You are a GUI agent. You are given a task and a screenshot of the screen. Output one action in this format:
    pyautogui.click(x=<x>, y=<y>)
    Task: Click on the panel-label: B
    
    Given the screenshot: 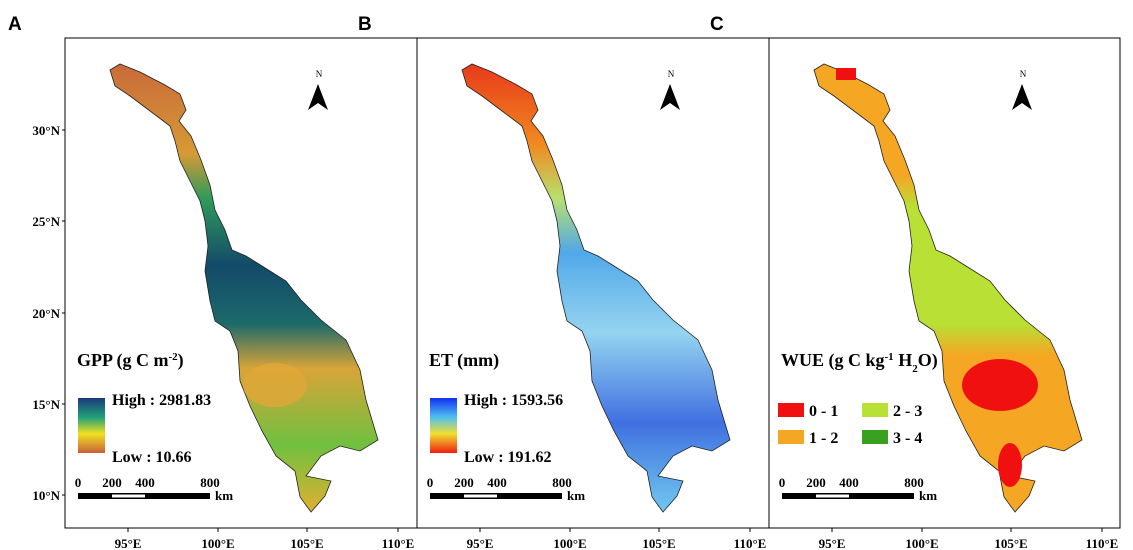 What is the action you would take?
    pyautogui.click(x=365, y=24)
    